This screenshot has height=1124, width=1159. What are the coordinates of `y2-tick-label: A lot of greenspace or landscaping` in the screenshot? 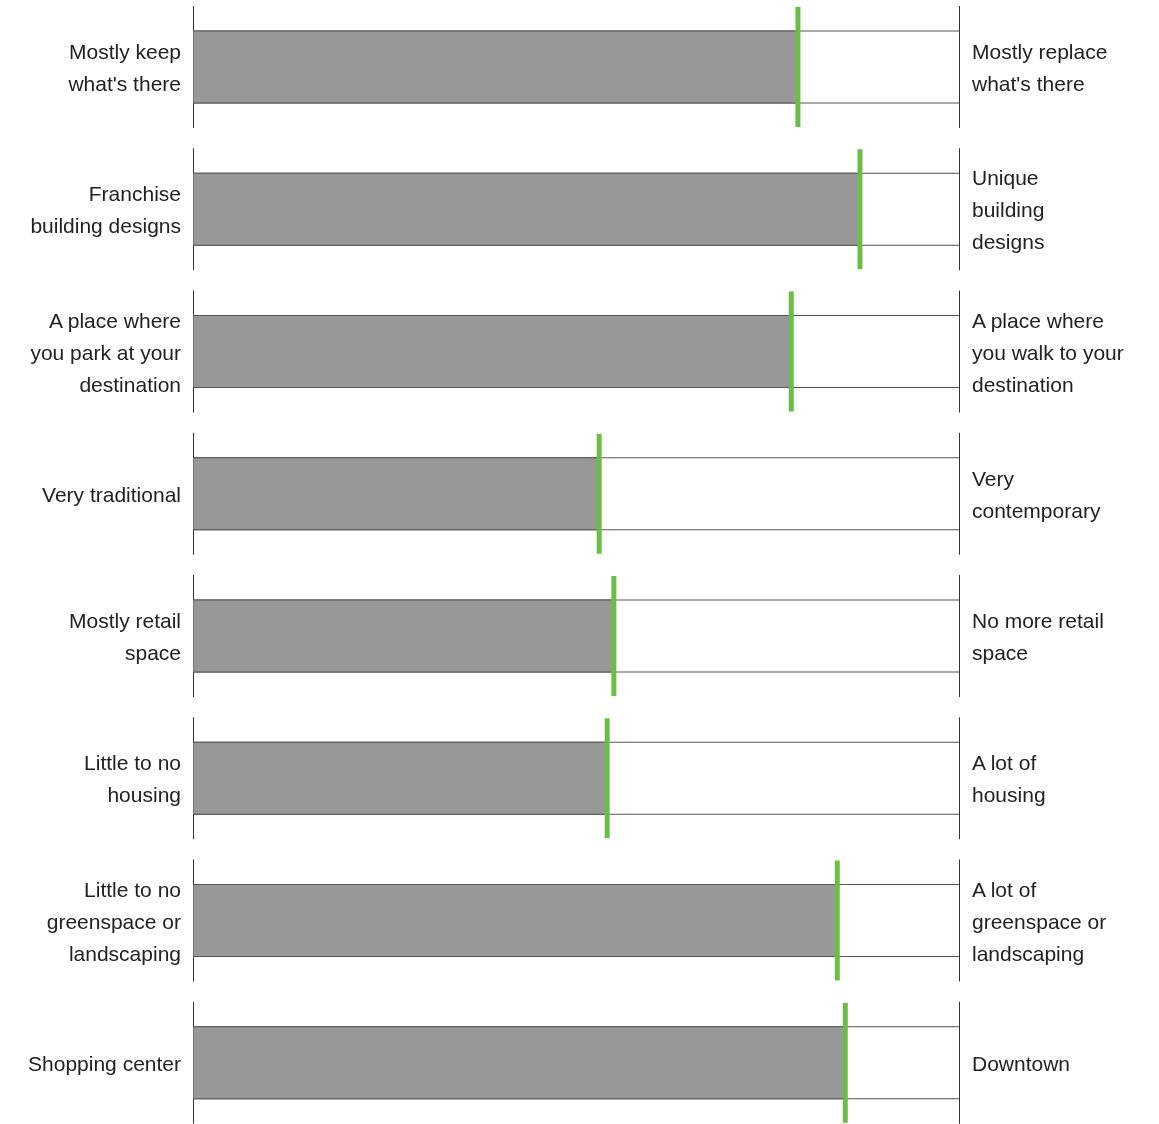 It's located at (1039, 921).